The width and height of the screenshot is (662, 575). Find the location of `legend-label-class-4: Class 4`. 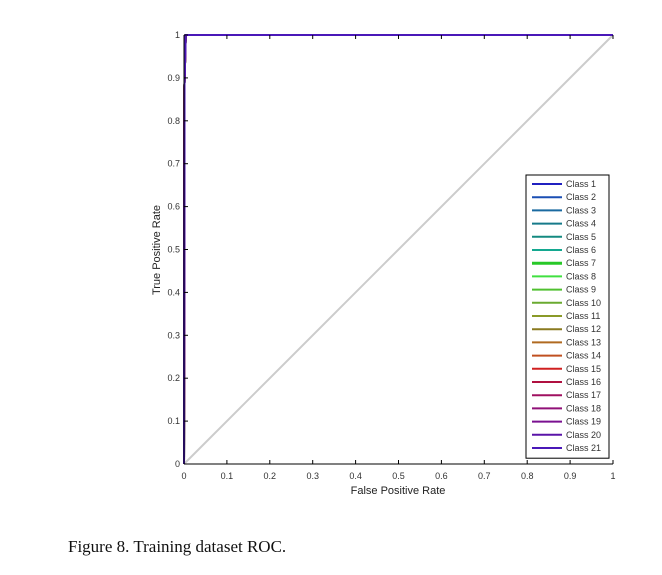

legend-label-class-4: Class 4 is located at coordinates (581, 224).